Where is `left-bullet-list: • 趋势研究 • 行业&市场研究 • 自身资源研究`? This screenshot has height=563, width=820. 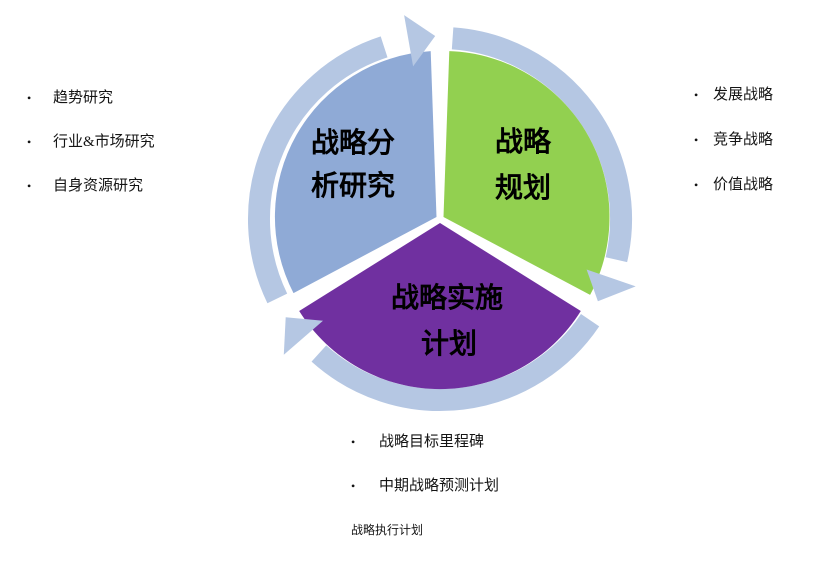 left-bullet-list: • 趋势研究 • 行业&市场研究 • 自身资源研究 is located at coordinates (91, 142).